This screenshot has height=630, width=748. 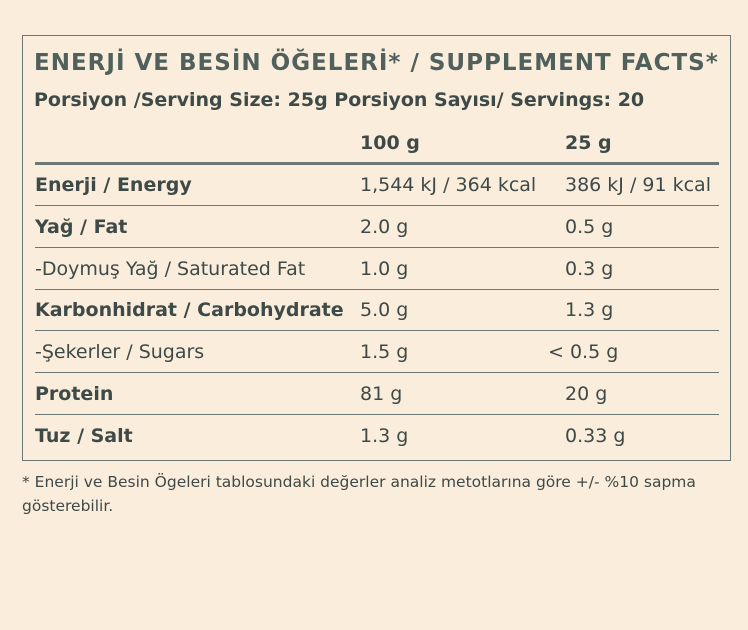 I want to click on row-value: 0.3 g, so click(x=589, y=268).